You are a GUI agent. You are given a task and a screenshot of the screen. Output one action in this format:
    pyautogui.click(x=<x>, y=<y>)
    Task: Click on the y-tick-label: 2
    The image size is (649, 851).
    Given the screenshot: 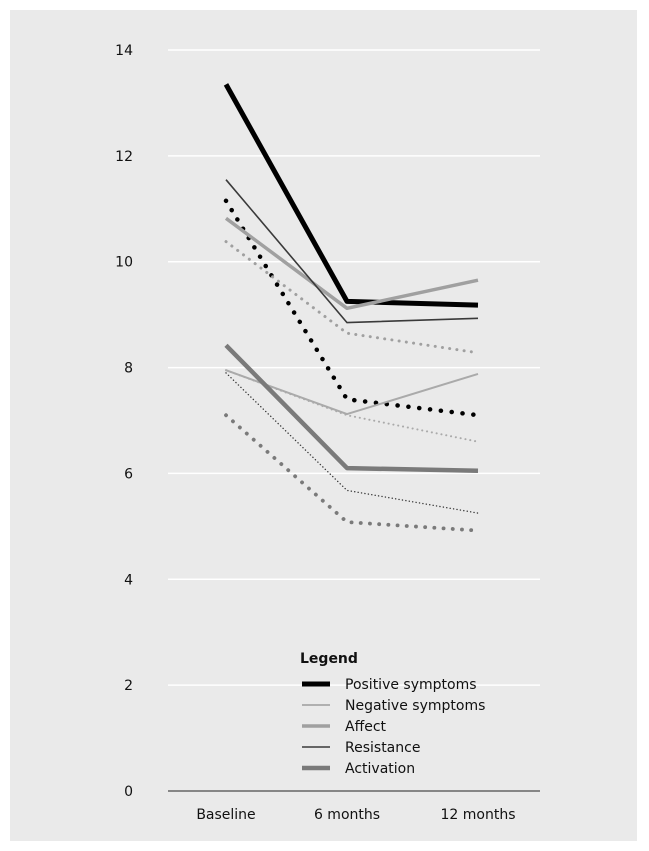 What is the action you would take?
    pyautogui.click(x=128, y=686)
    